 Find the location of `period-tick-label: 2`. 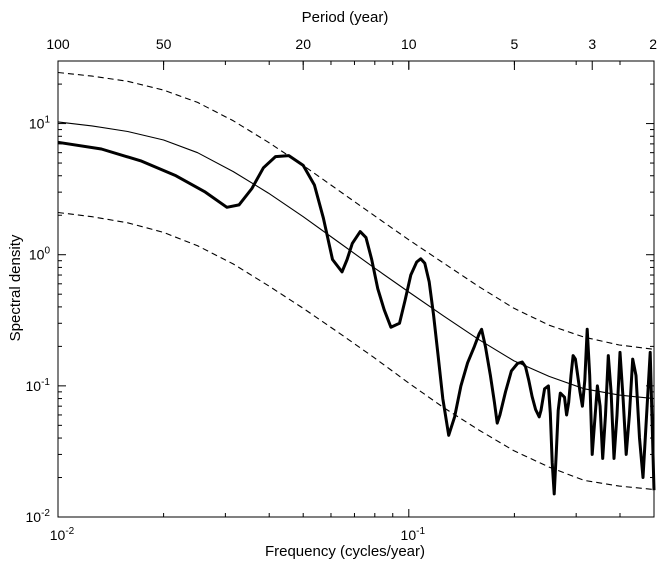

period-tick-label: 2 is located at coordinates (653, 44).